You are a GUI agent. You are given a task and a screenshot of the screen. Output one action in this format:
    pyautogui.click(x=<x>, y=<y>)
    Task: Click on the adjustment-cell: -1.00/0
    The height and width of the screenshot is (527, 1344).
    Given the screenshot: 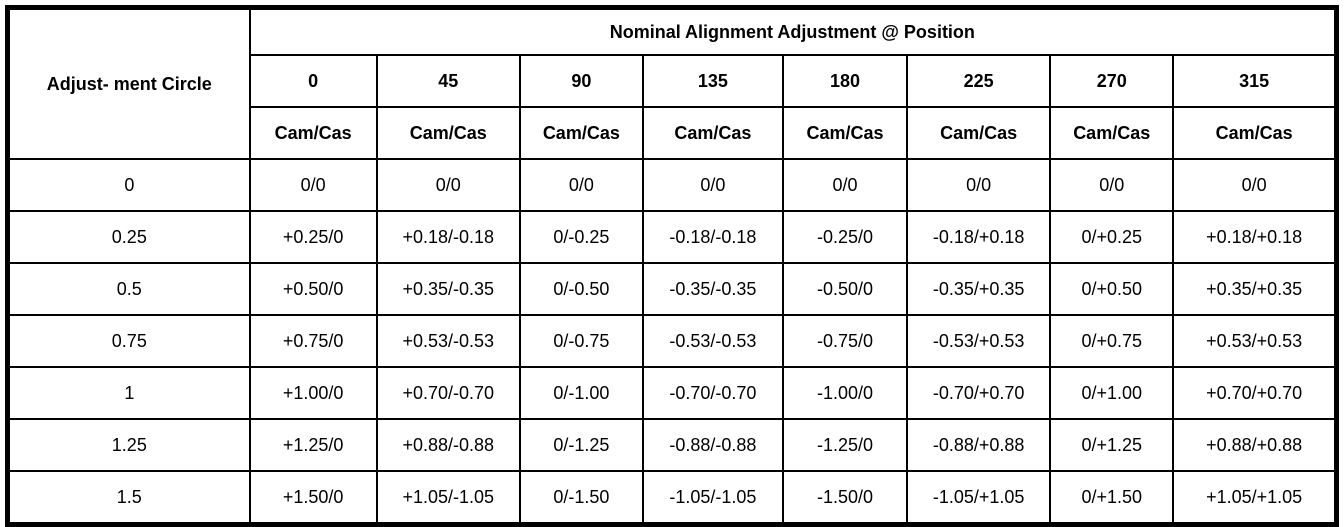 What is the action you would take?
    pyautogui.click(x=845, y=393)
    